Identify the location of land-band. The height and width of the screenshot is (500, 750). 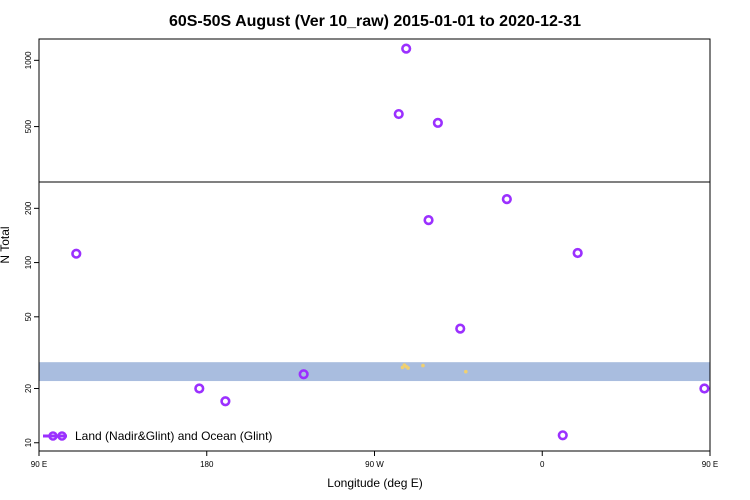
(374, 372).